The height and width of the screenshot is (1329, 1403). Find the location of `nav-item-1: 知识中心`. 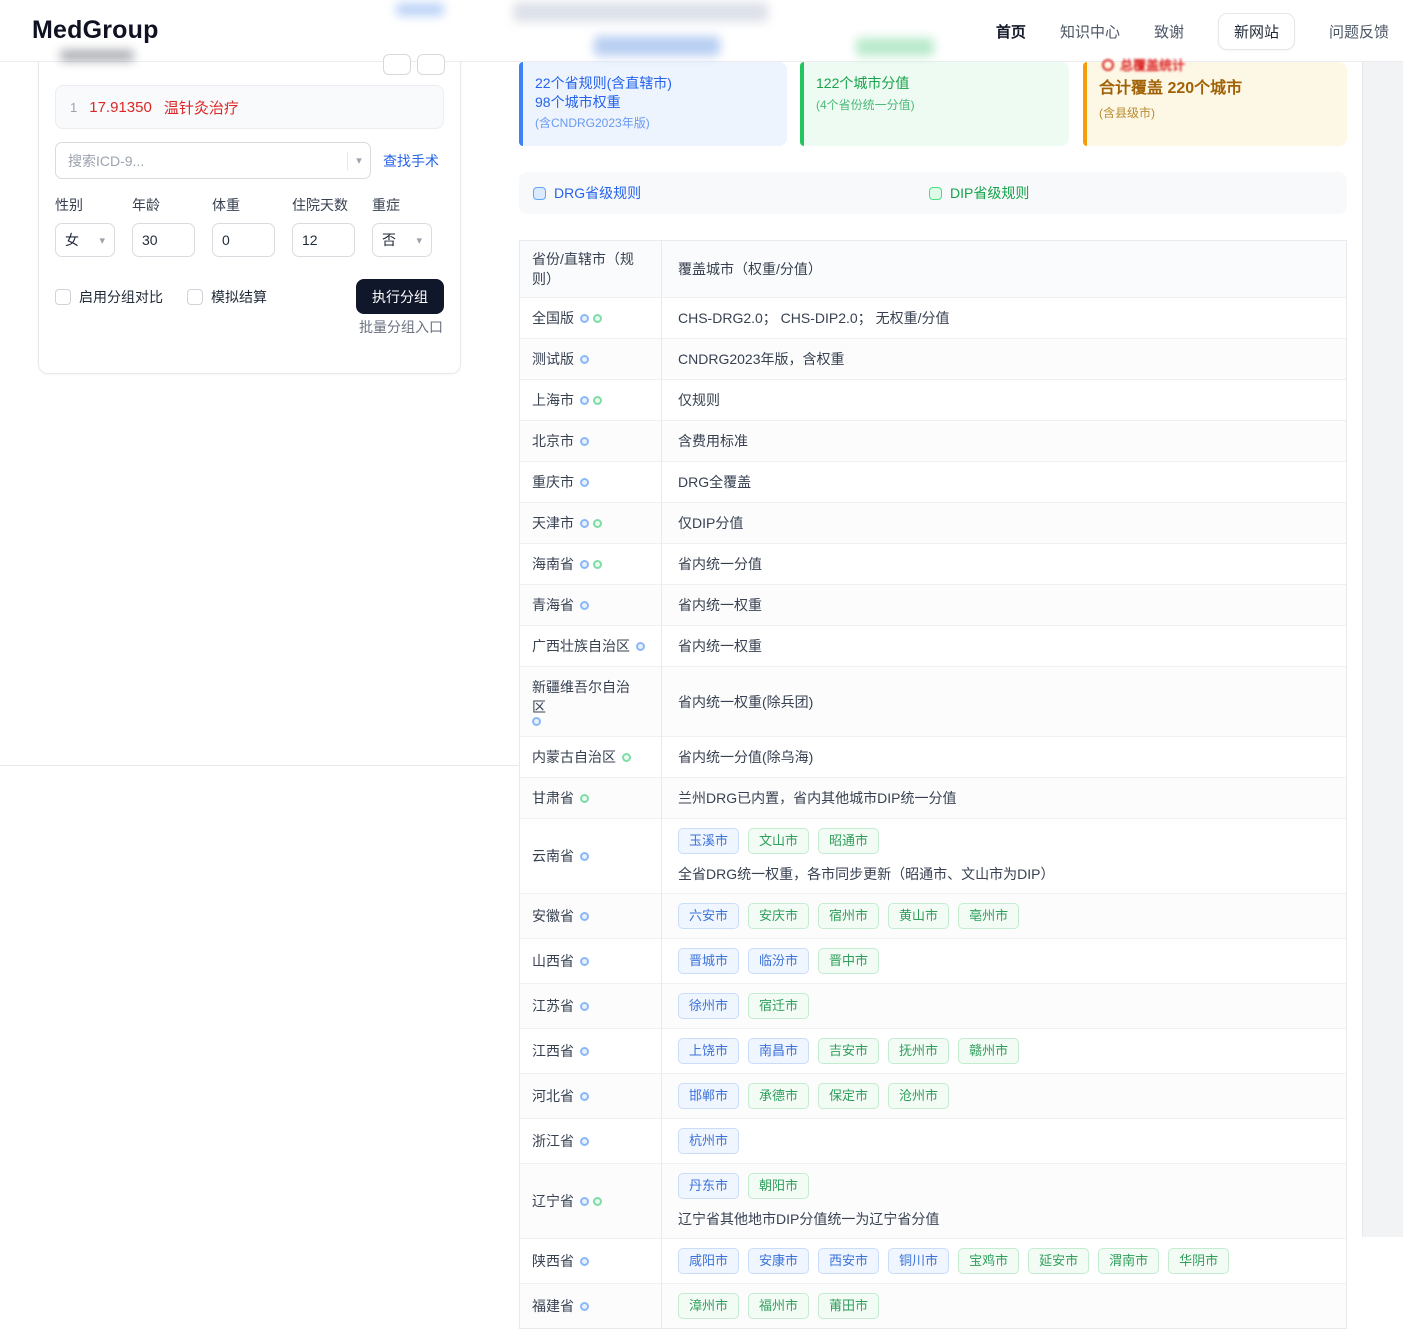

nav-item-1: 知识中心 is located at coordinates (1089, 32).